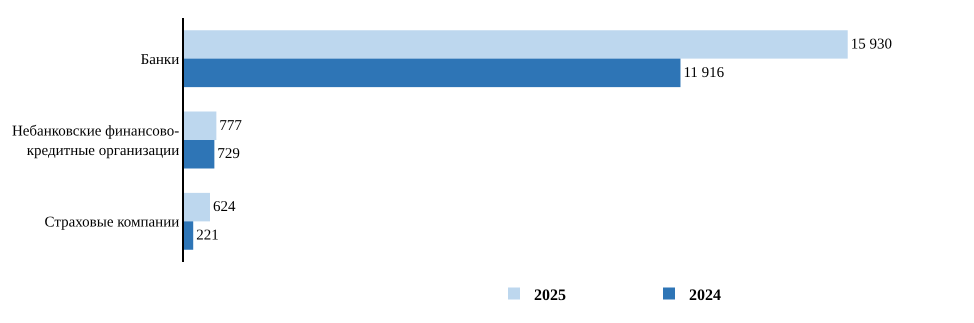 Image resolution: width=974 pixels, height=323 pixels. Describe the element at coordinates (705, 295) in the screenshot. I see `legend-label: 2024` at that location.